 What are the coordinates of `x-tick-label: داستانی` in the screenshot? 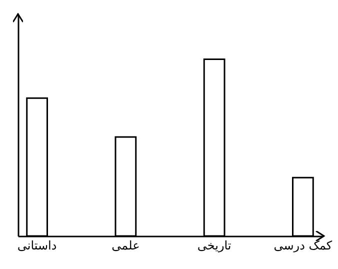 It's located at (37, 245).